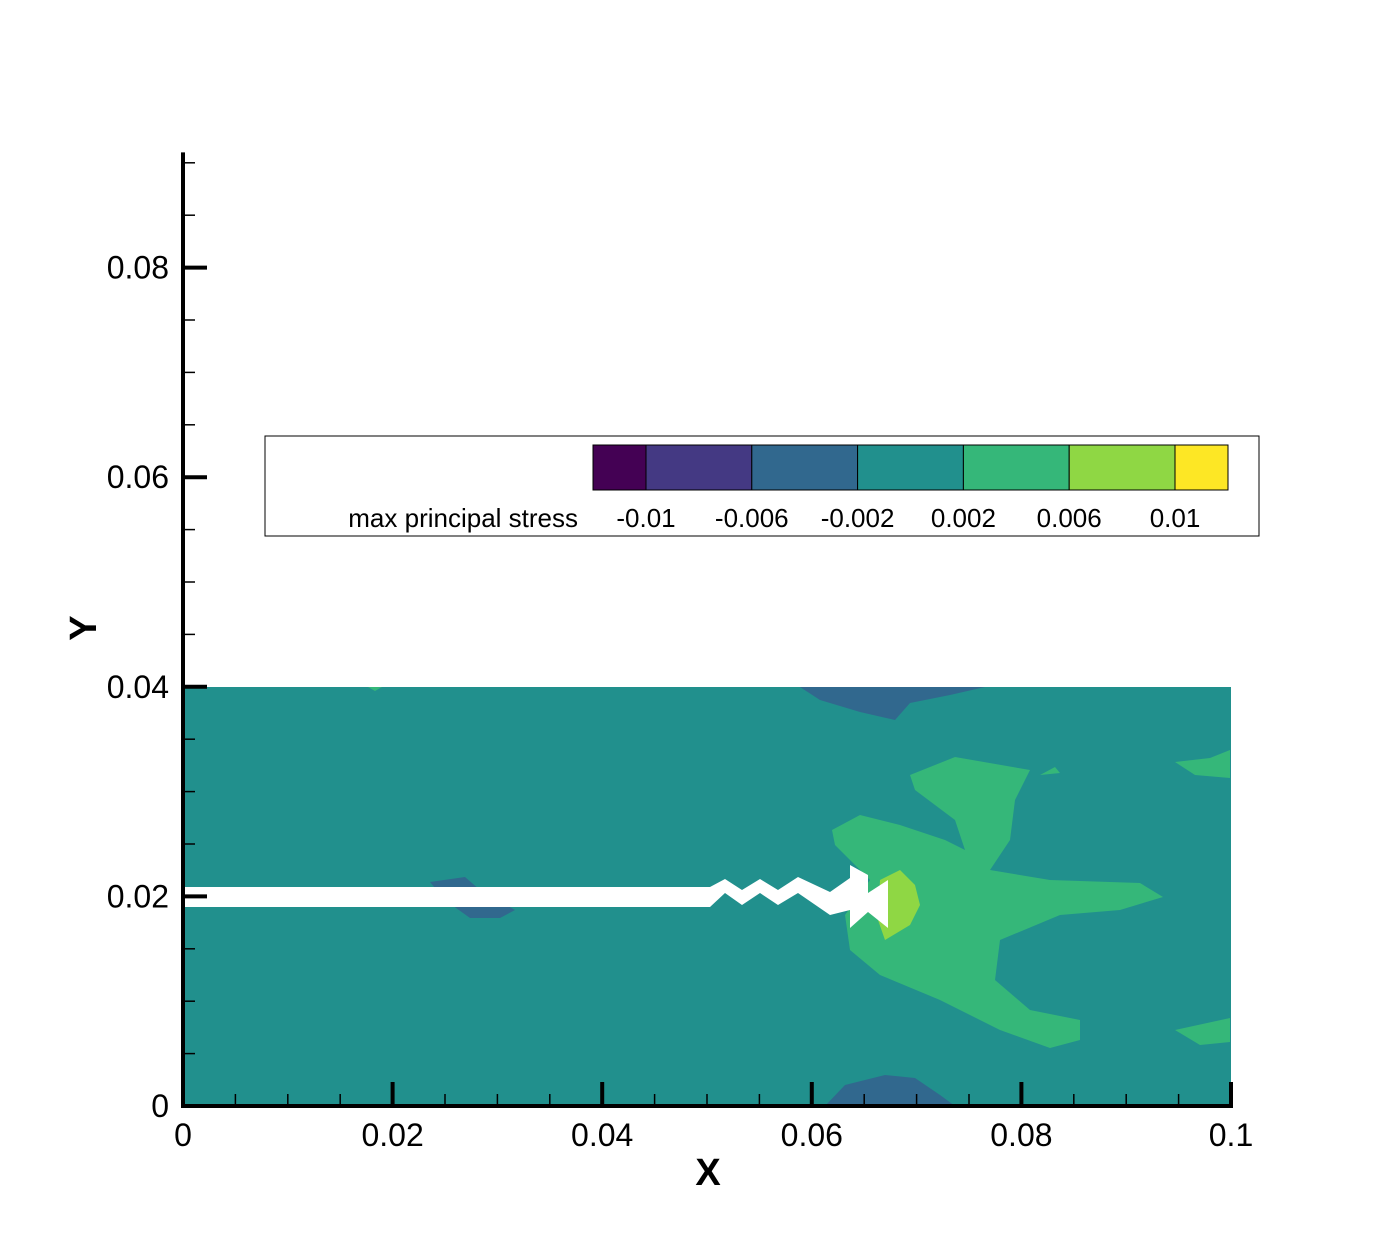  What do you see at coordinates (858, 518) in the screenshot?
I see `legend-level-label: -0.002` at bounding box center [858, 518].